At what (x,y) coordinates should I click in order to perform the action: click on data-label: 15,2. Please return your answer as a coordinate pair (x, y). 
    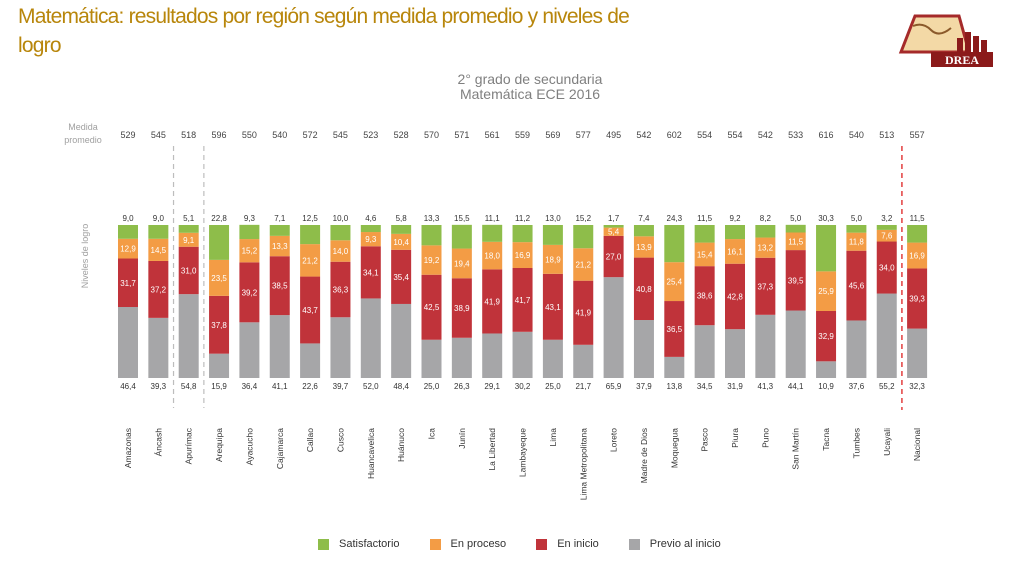
    Looking at the image, I should click on (583, 218).